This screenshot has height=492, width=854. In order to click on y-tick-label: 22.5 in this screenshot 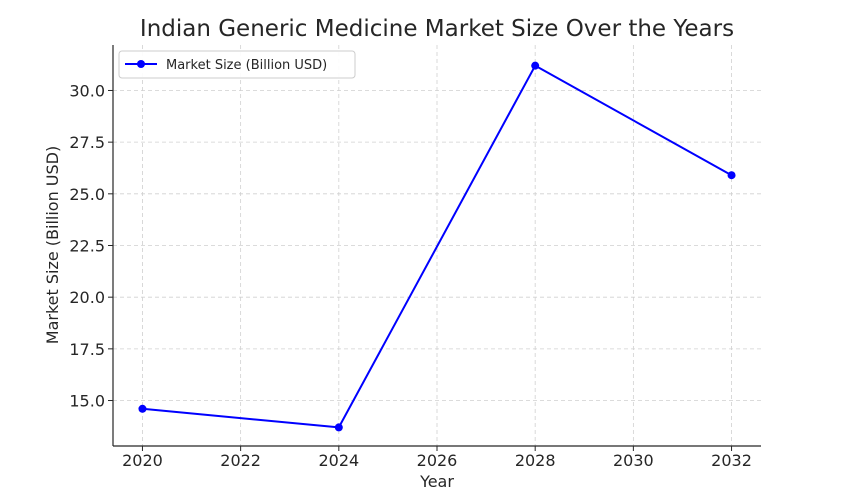, I will do `click(87, 246)`.